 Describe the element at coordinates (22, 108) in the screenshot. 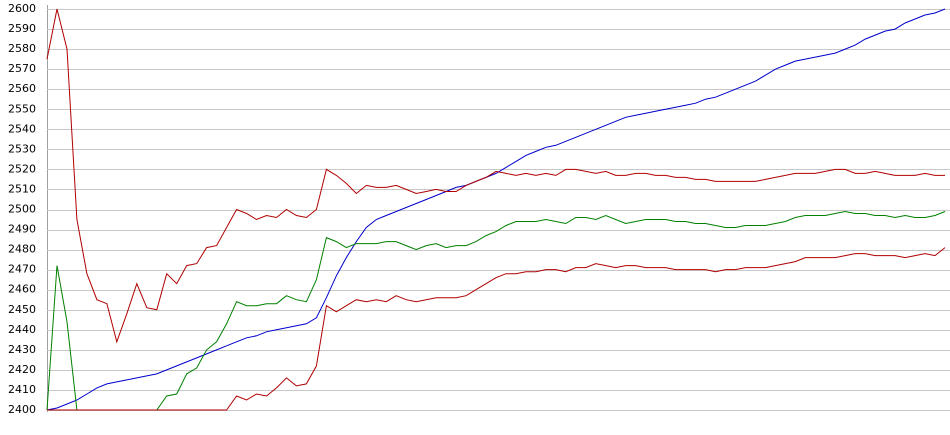

I see `y-tick-label: 2550` at that location.